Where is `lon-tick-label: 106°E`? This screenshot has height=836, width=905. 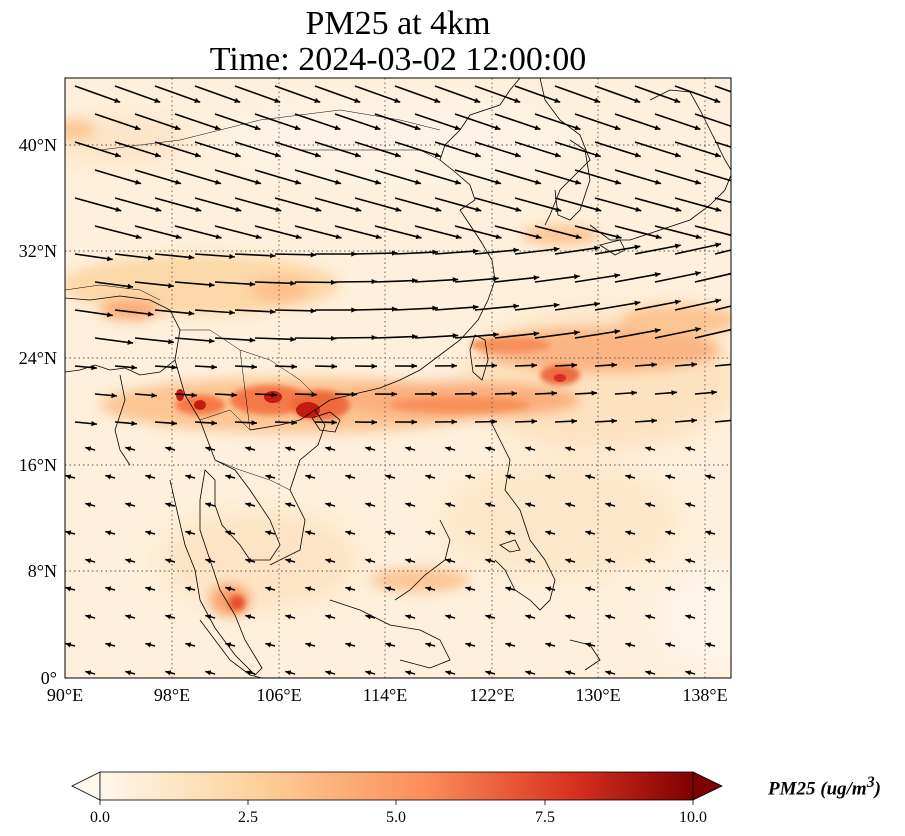
lon-tick-label: 106°E is located at coordinates (278, 695).